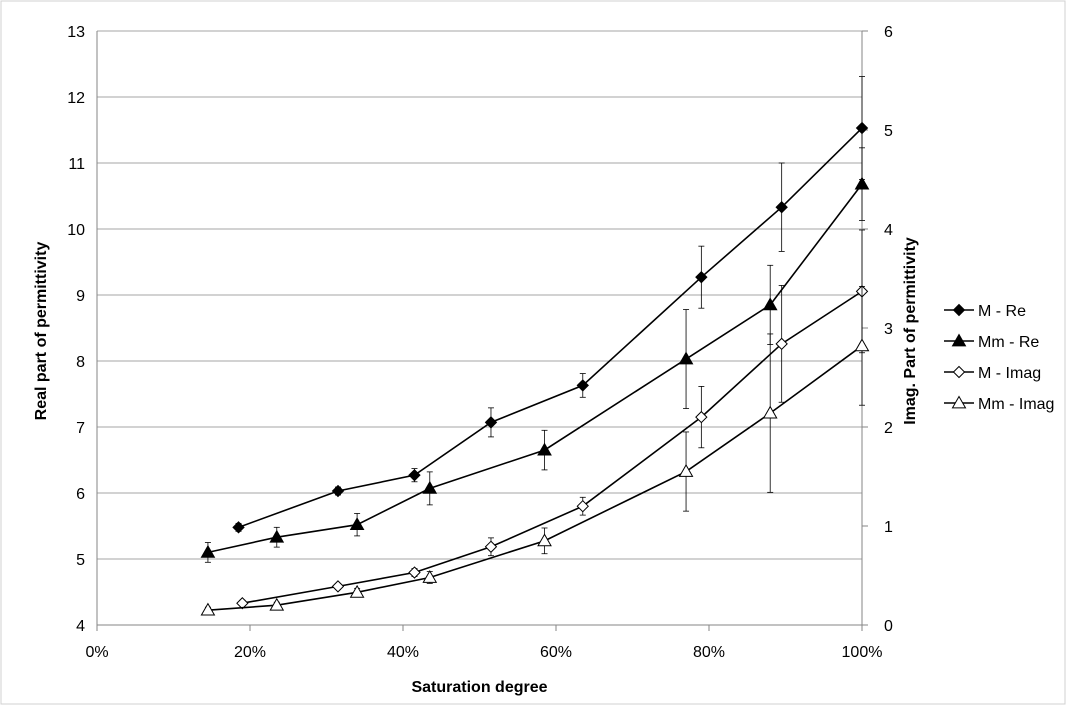 This screenshot has height=710, width=1066. I want to click on y-axis-title: Real part of permittivity, so click(41, 331).